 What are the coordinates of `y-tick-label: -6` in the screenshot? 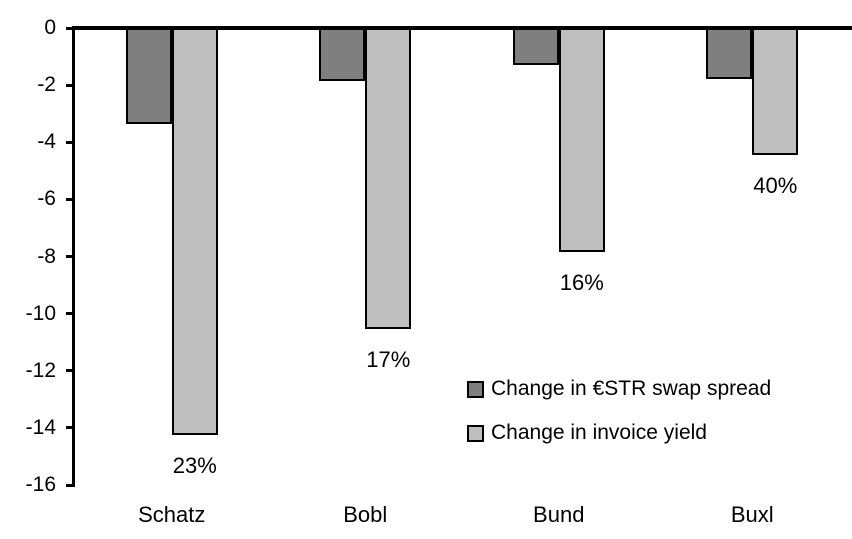 It's located at (46, 199).